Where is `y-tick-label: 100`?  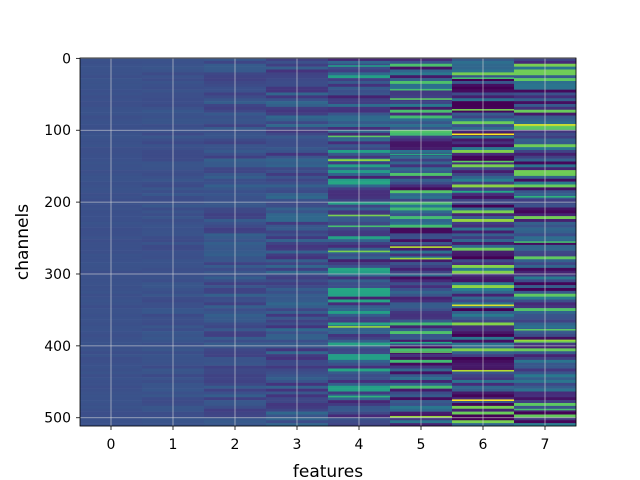
y-tick-label: 100 is located at coordinates (57, 131).